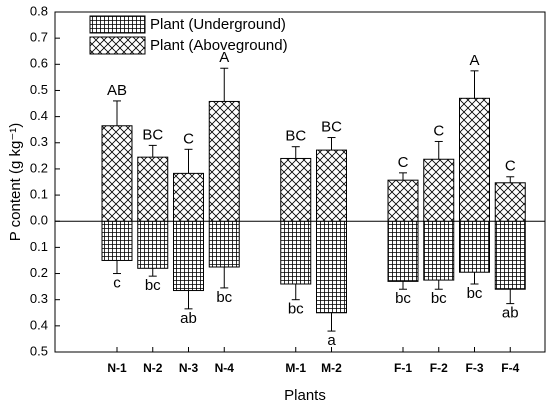 The image size is (550, 407). I want to click on x-tick-label: F-1, so click(403, 368).